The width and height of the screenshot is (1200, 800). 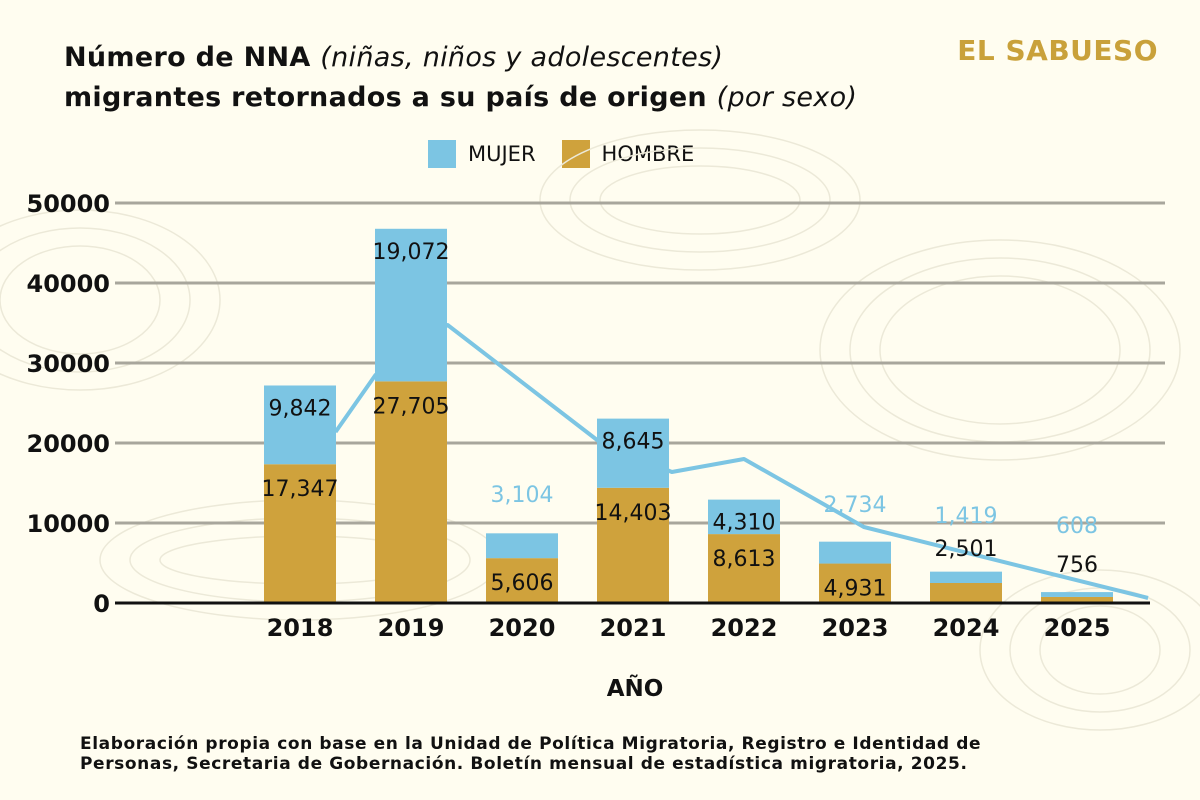 What do you see at coordinates (411, 305) in the screenshot?
I see `bar-mujer-2019` at bounding box center [411, 305].